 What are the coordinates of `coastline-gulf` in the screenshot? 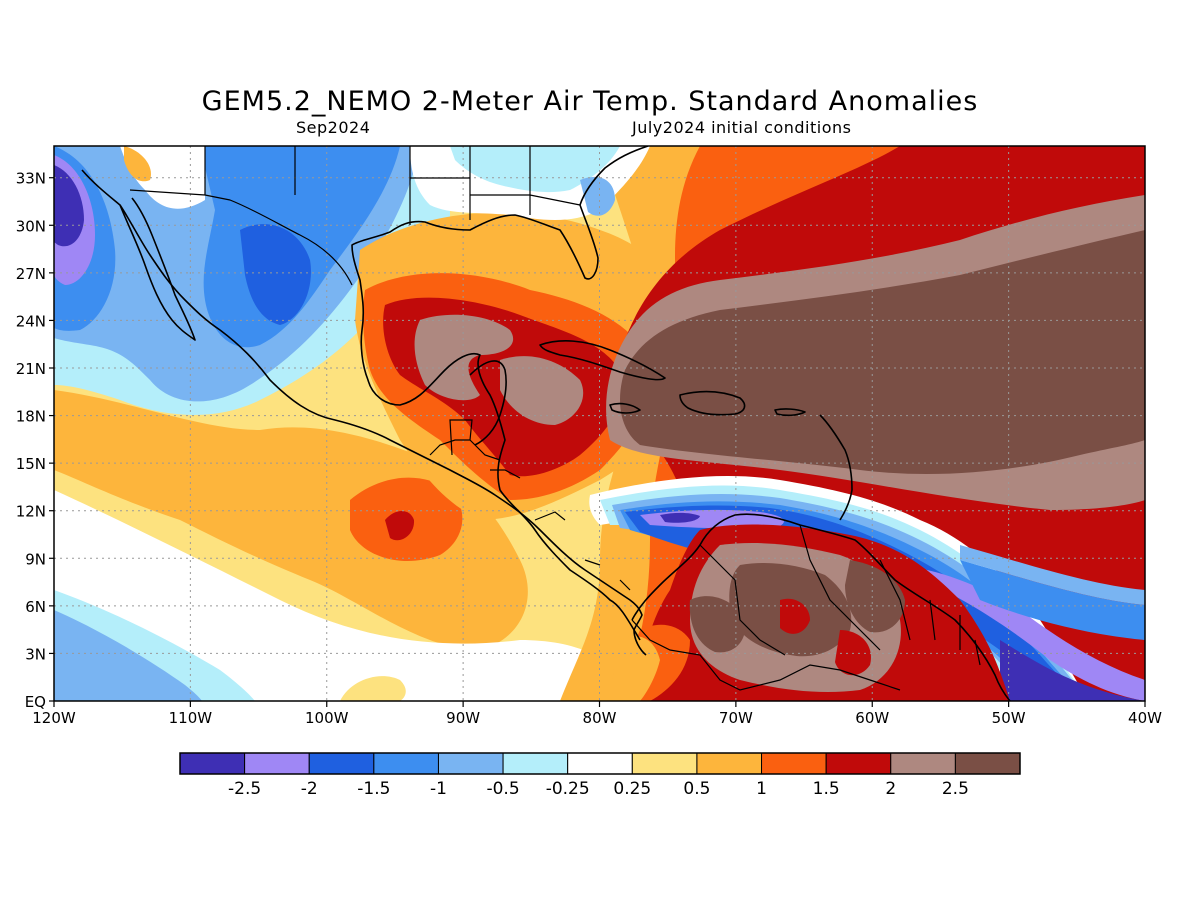 It's located at (500, 393).